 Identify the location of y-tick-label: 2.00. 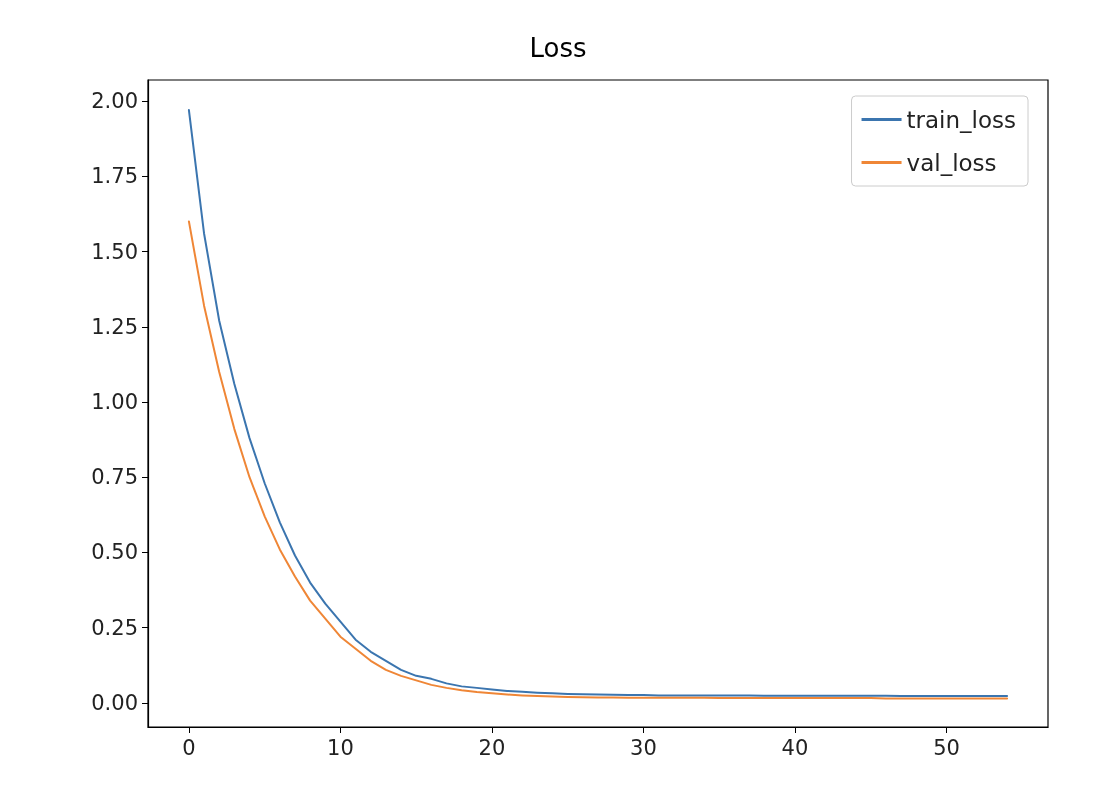
(114, 101).